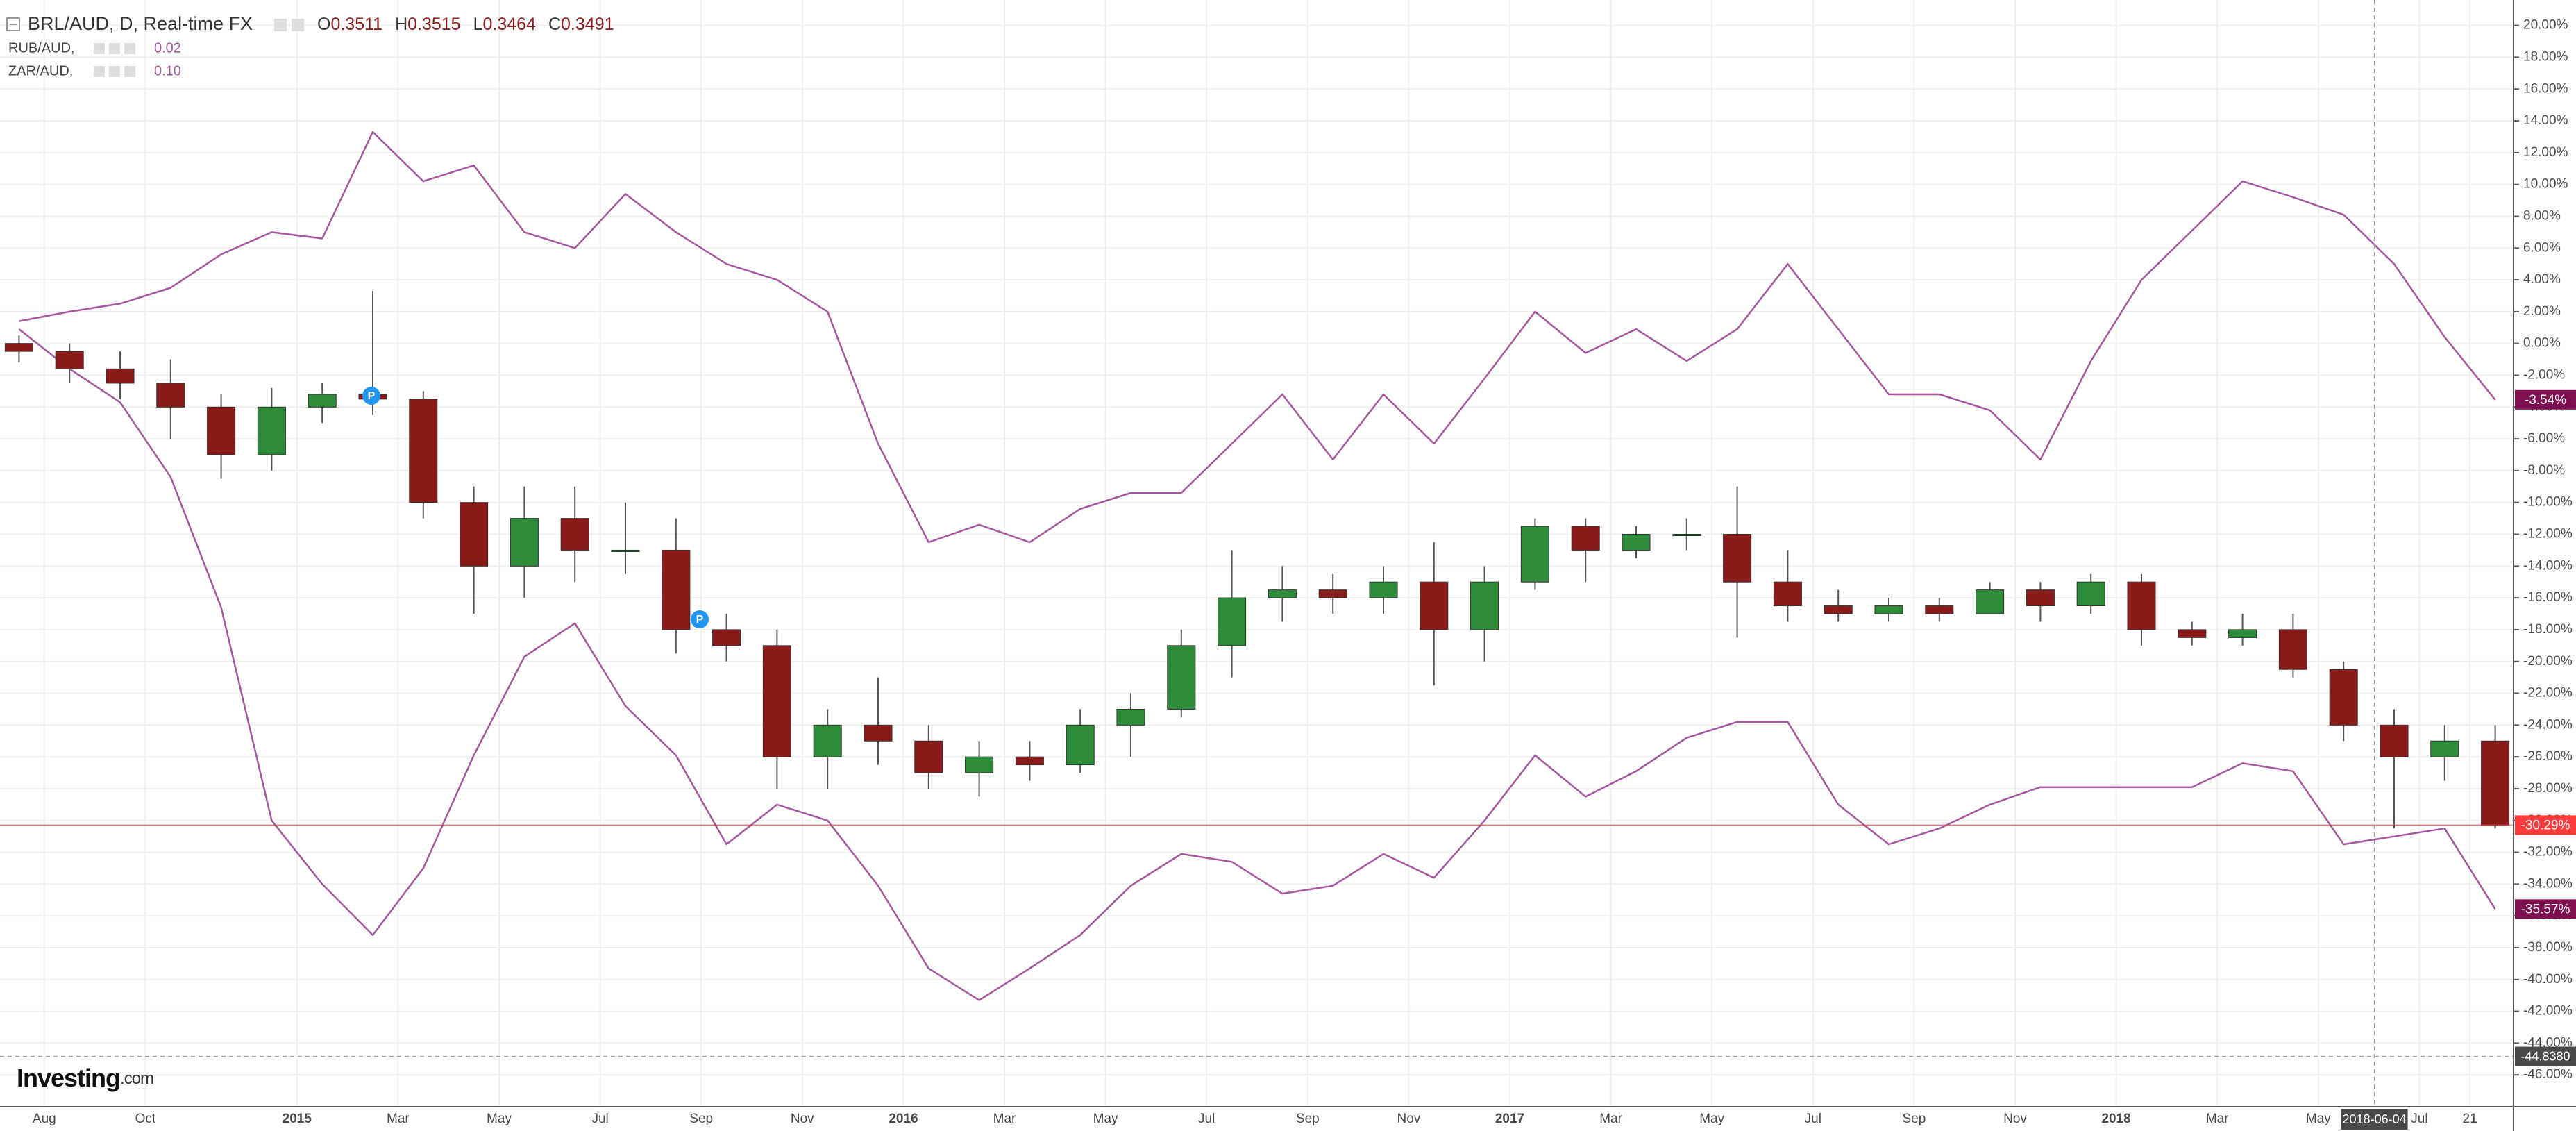 Image resolution: width=2576 pixels, height=1131 pixels. Describe the element at coordinates (1509, 1119) in the screenshot. I see `x-tick-label: 2017` at that location.